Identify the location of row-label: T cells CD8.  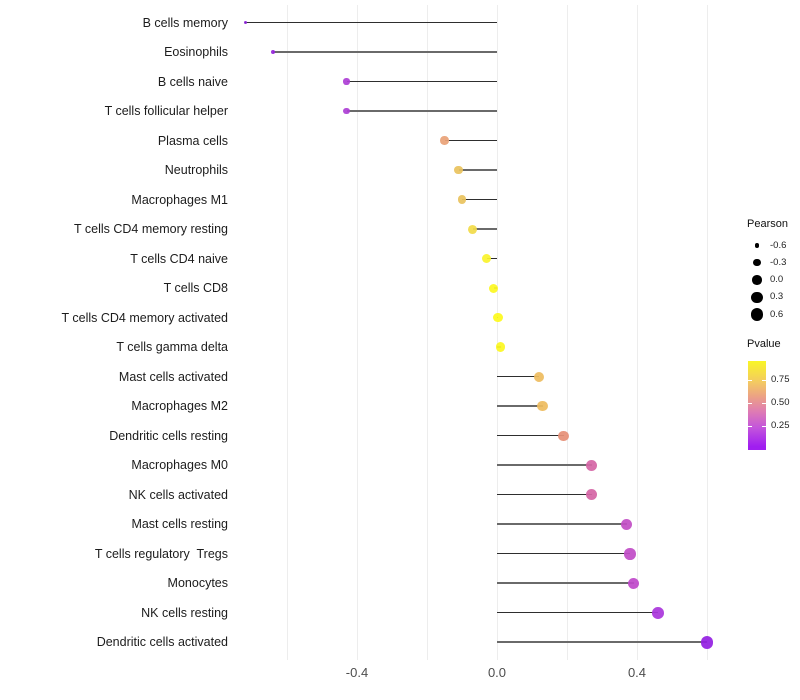
(195, 288).